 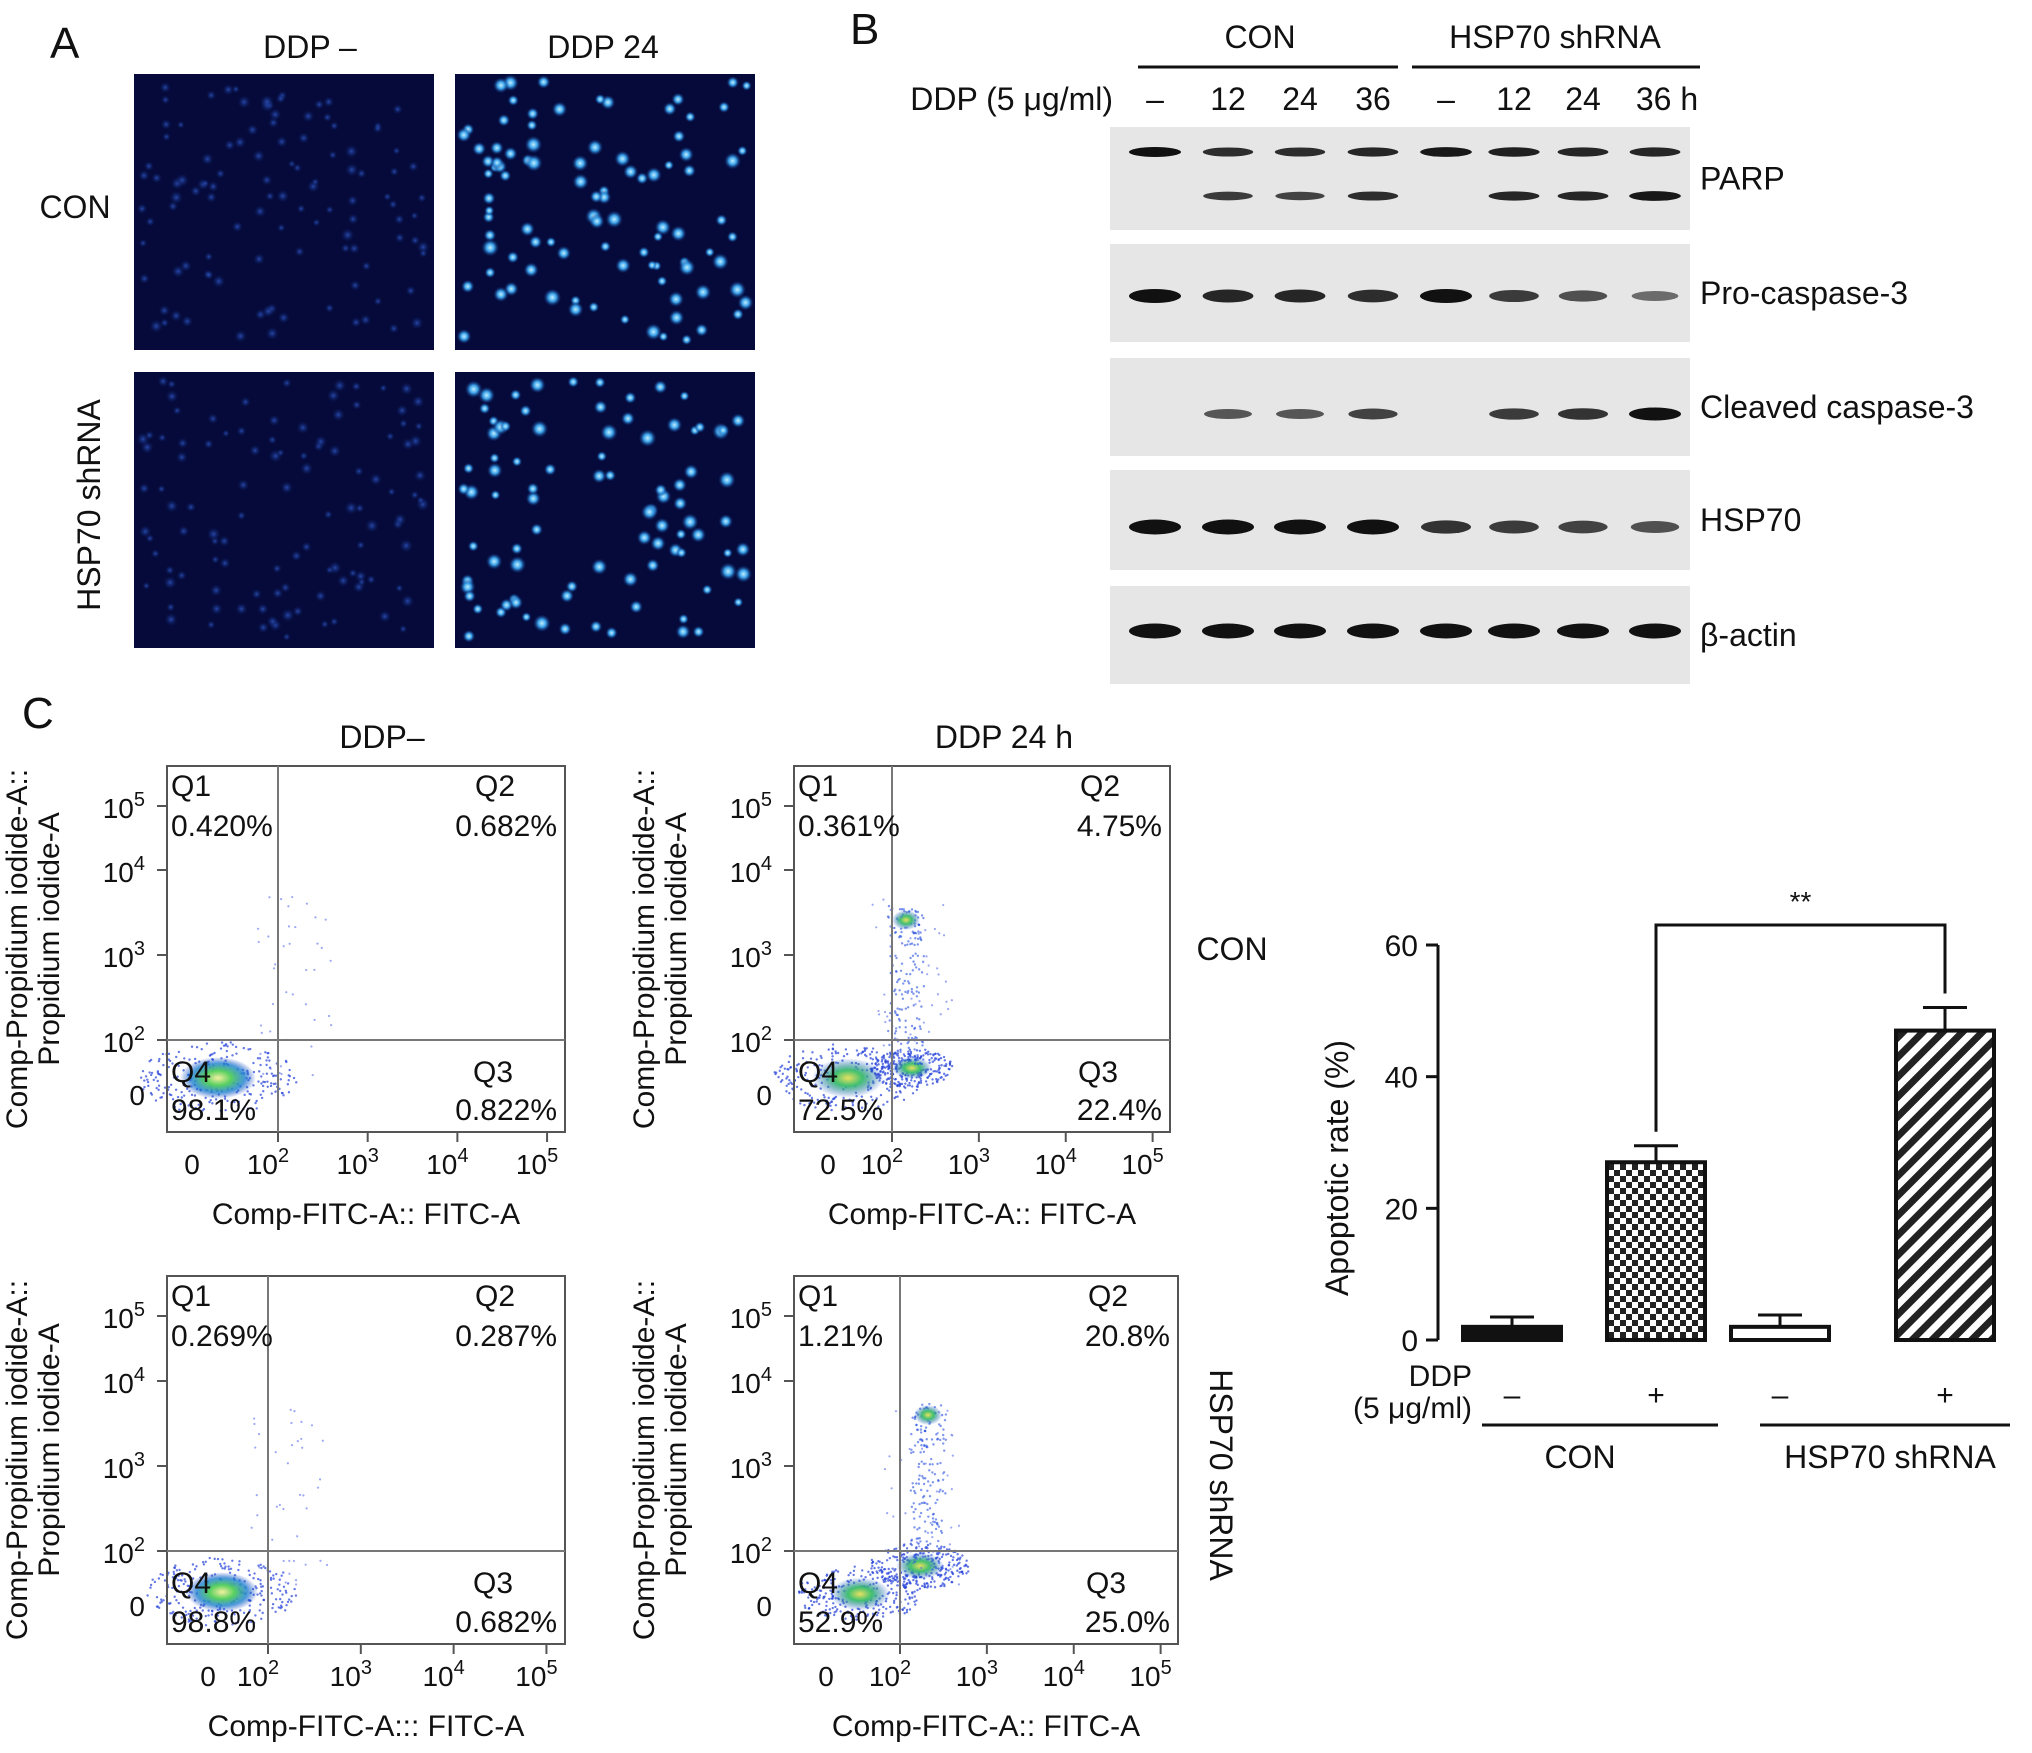 What do you see at coordinates (1514, 99) in the screenshot?
I see `lane-label: 12` at bounding box center [1514, 99].